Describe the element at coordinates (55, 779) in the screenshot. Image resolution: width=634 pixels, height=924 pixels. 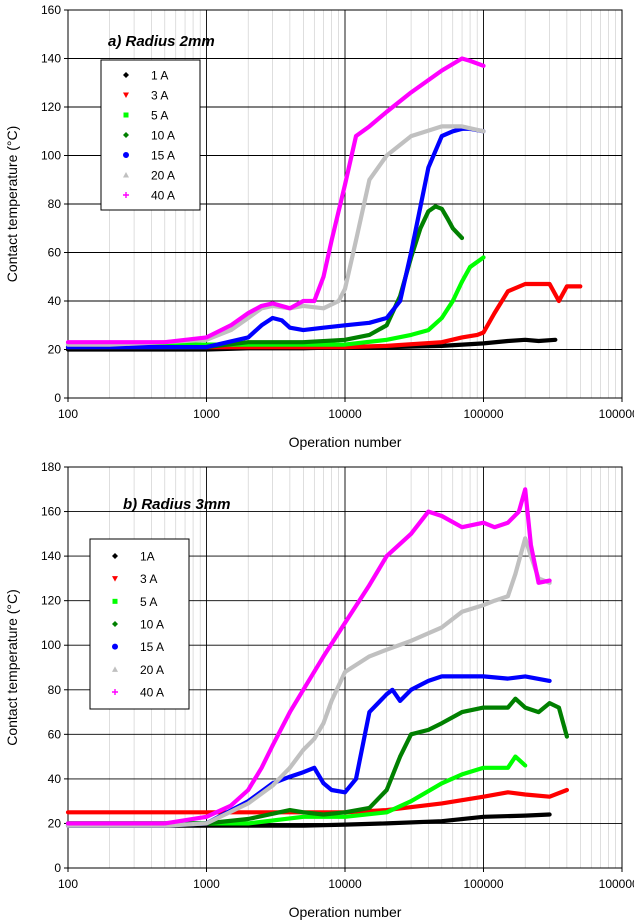
I see `y-tick-label: 40` at that location.